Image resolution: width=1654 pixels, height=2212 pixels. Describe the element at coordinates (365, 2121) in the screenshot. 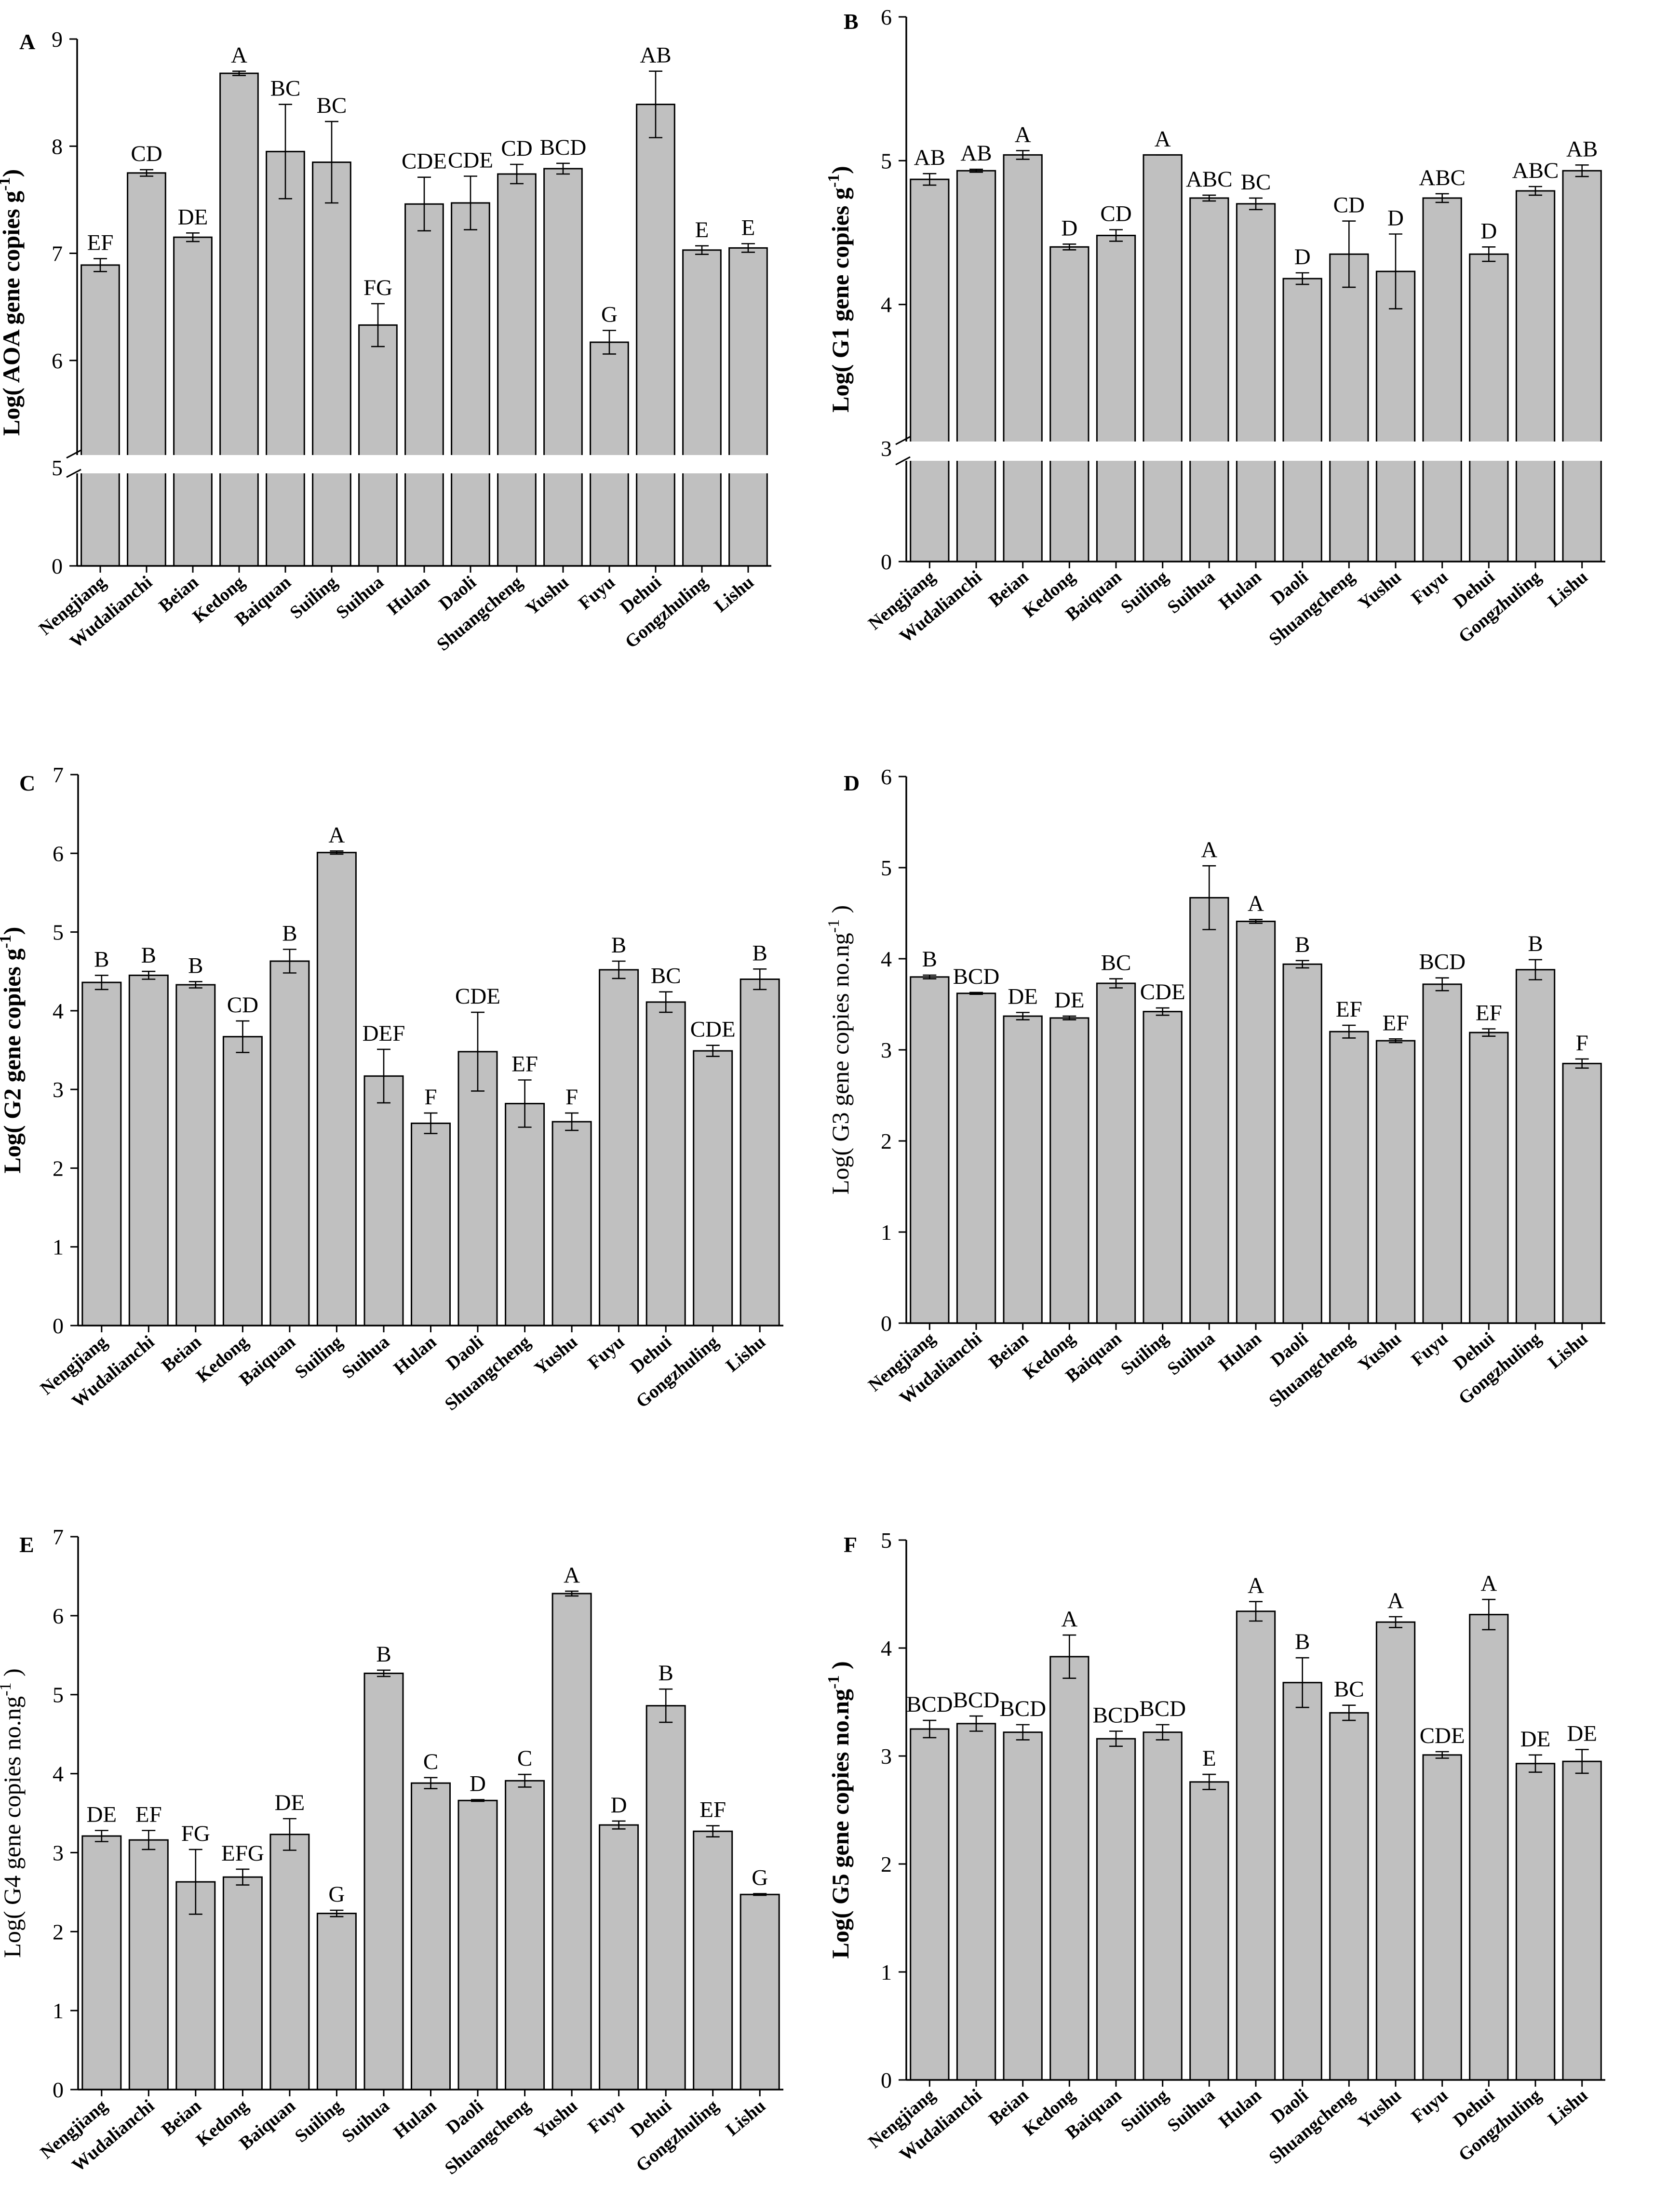

I see `category-label: Suihua` at that location.